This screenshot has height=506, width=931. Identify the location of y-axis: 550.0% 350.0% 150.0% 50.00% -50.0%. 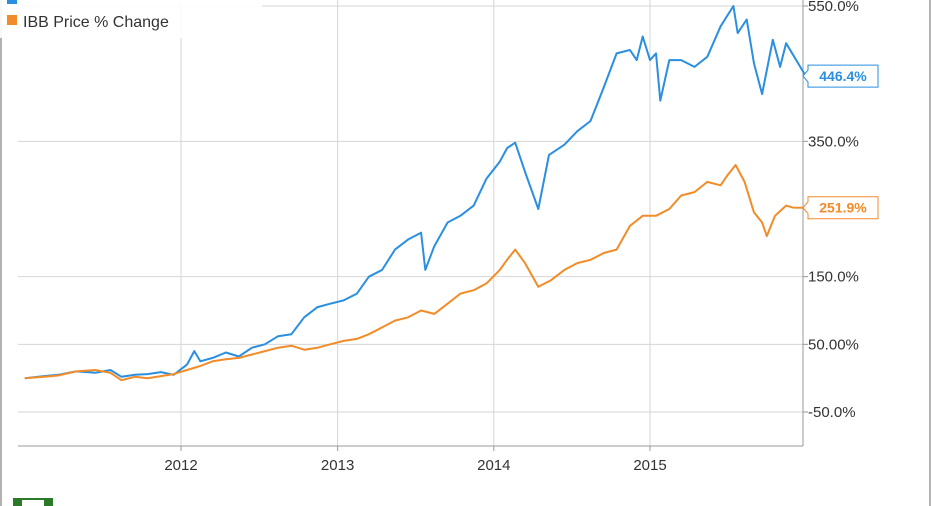
(831, 210).